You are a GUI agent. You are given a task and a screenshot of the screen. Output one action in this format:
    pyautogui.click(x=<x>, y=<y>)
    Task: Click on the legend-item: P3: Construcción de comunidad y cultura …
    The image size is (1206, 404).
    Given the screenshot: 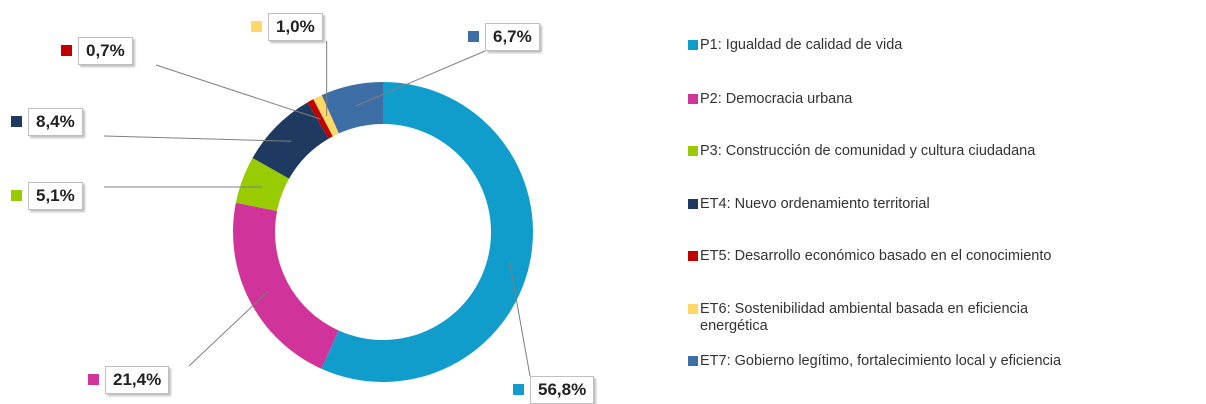 What is the action you would take?
    pyautogui.click(x=947, y=151)
    